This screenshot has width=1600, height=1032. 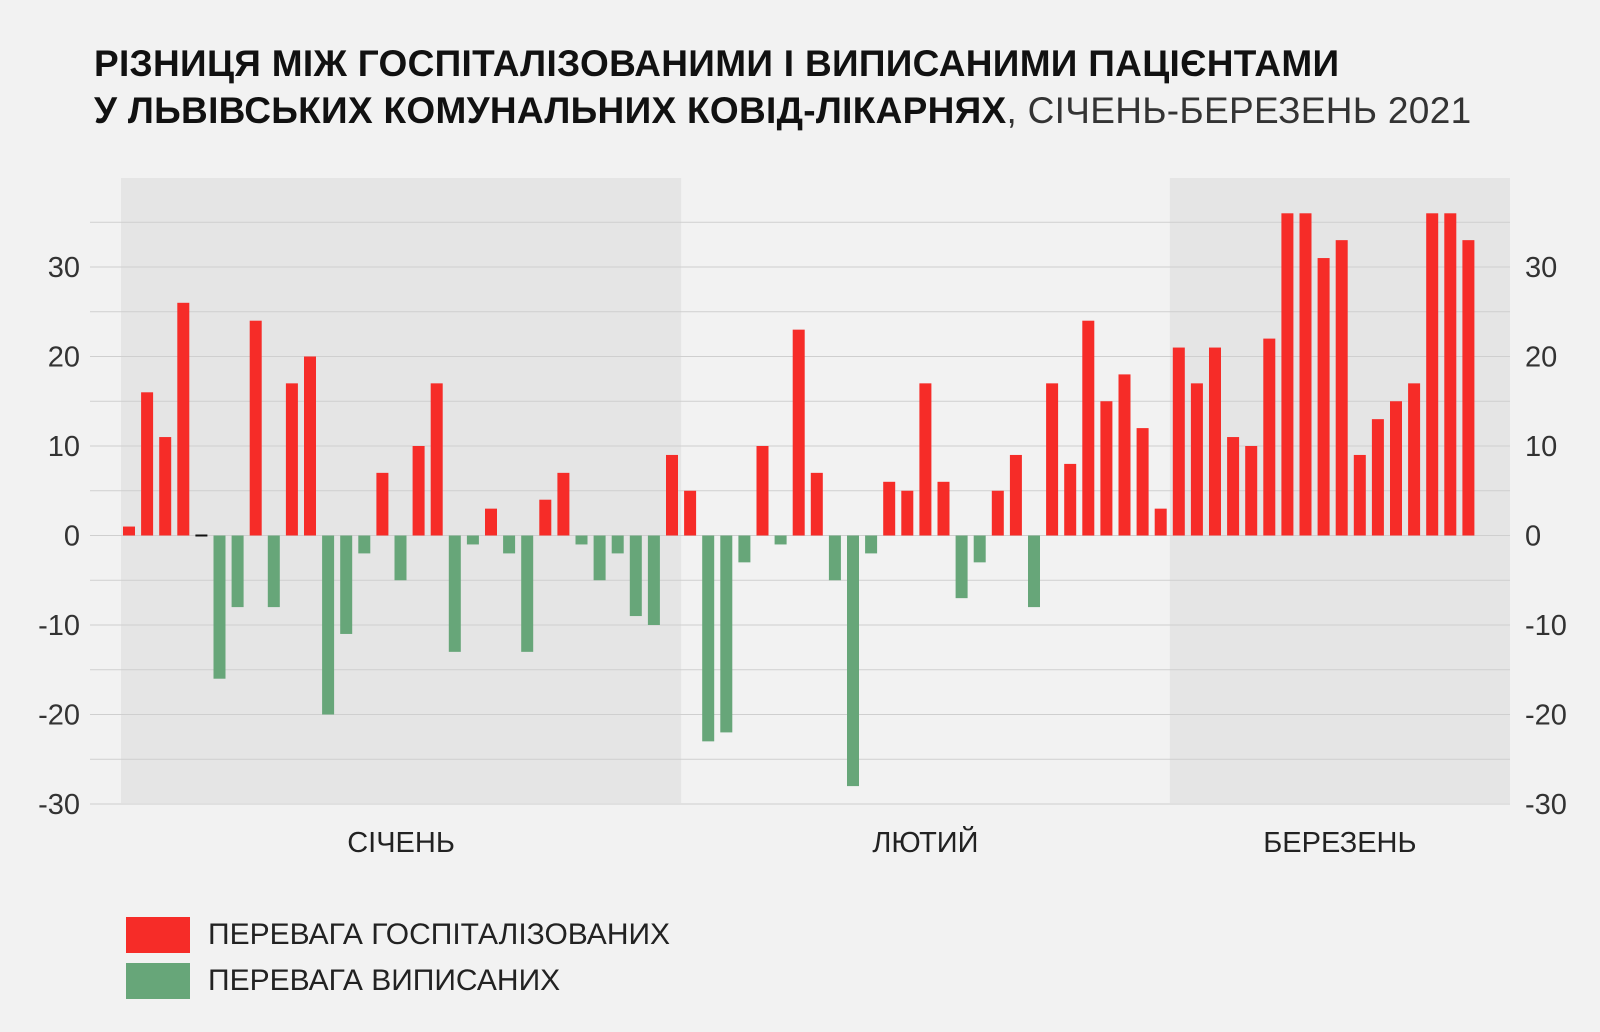 What do you see at coordinates (1546, 626) in the screenshot?
I see `y-tick-right: -10` at bounding box center [1546, 626].